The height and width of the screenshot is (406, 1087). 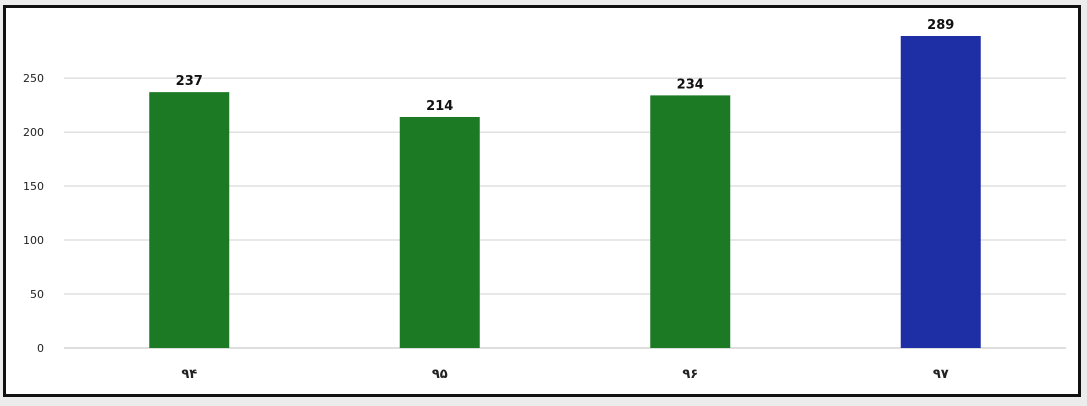 What do you see at coordinates (941, 374) in the screenshot?
I see `category-label: ۹۷` at bounding box center [941, 374].